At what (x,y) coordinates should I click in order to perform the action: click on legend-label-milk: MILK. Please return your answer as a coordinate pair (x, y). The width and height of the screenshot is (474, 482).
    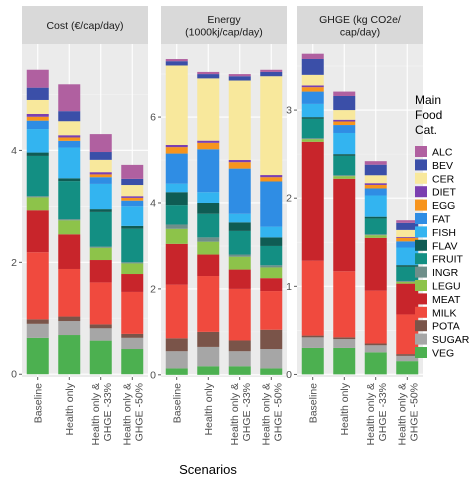
    Looking at the image, I should click on (444, 313).